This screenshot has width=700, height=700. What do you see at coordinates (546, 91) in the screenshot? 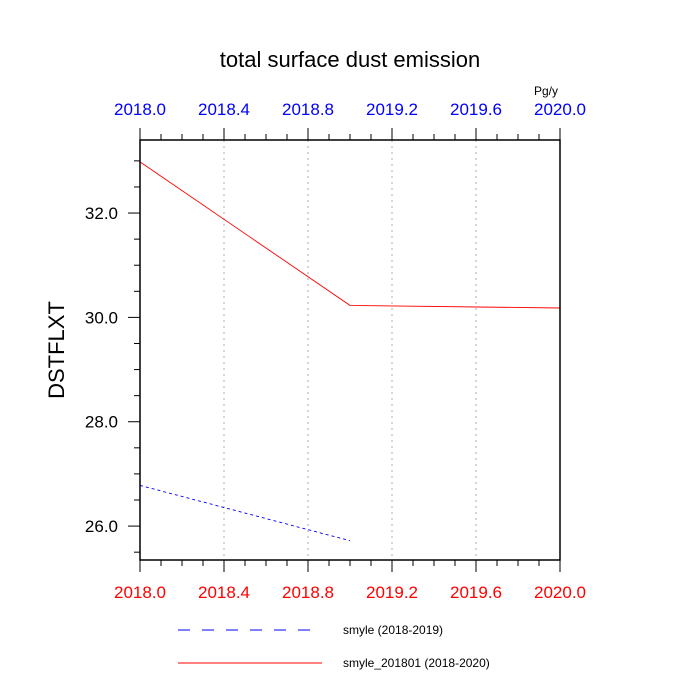
I see `units-label: Pg/y` at bounding box center [546, 91].